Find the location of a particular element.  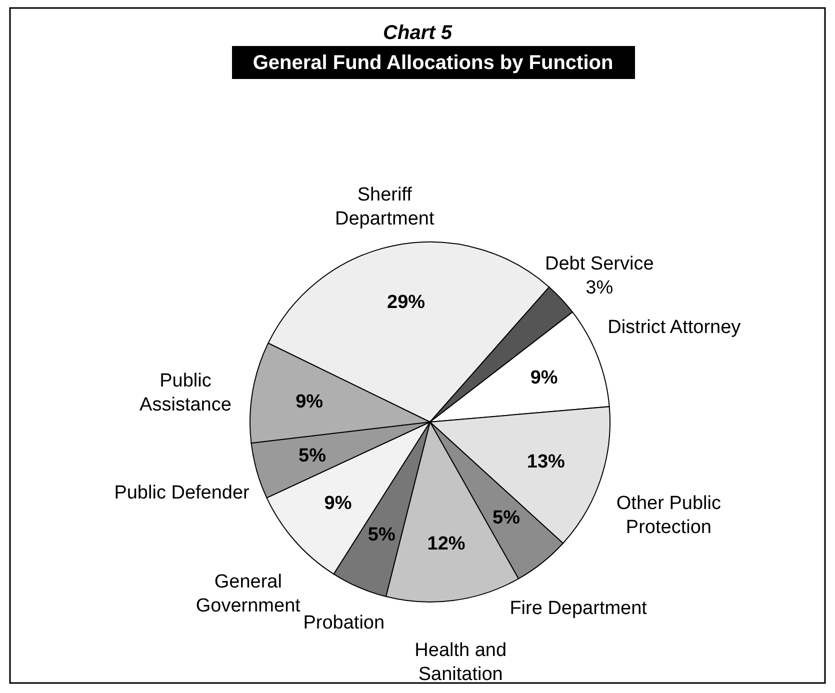

chart-title: Chart 5 is located at coordinates (418, 33).